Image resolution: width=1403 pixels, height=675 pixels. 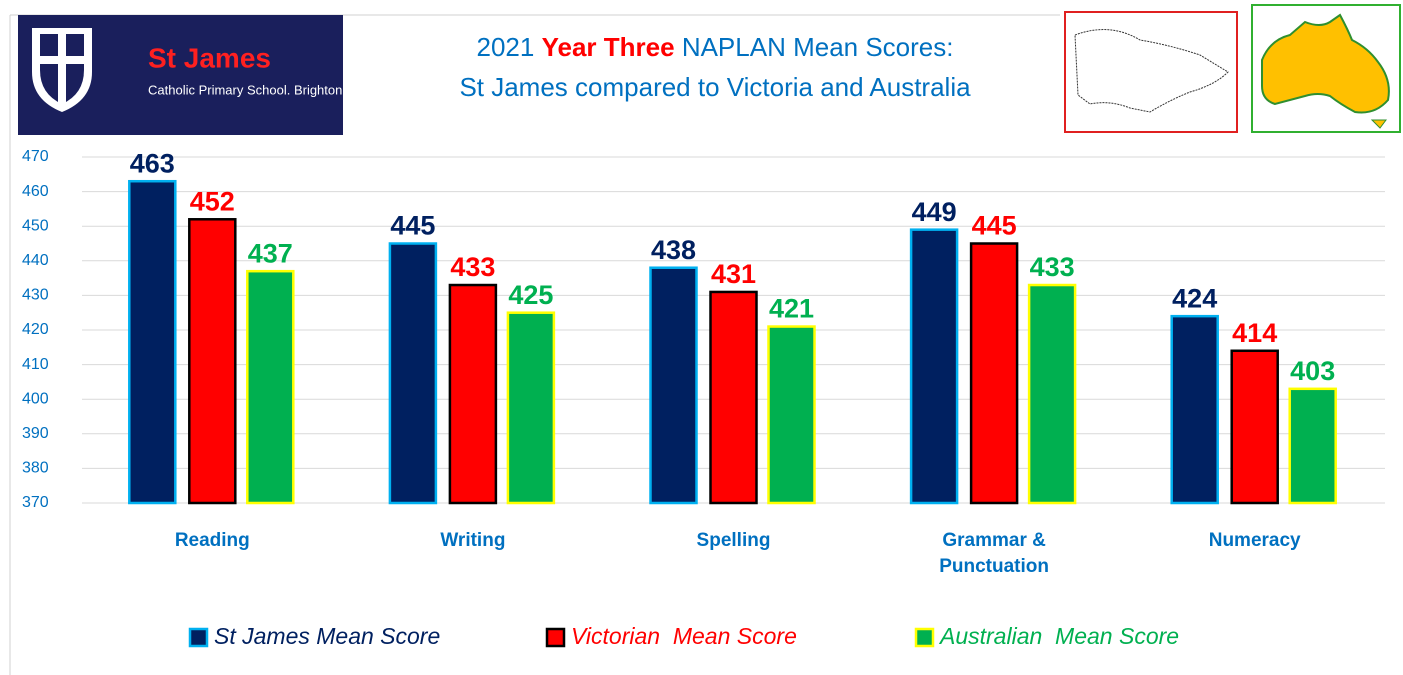 What do you see at coordinates (35, 468) in the screenshot?
I see `y-tick-label: 380` at bounding box center [35, 468].